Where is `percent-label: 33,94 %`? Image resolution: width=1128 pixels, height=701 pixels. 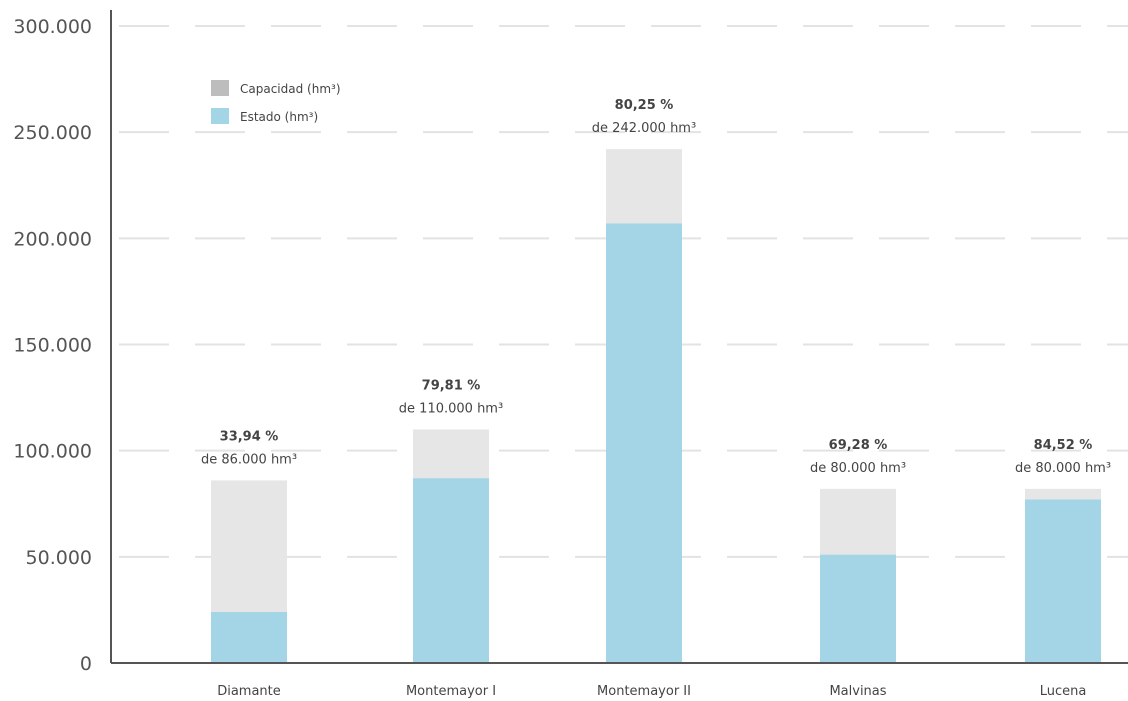
percent-label: 33,94 % is located at coordinates (249, 436).